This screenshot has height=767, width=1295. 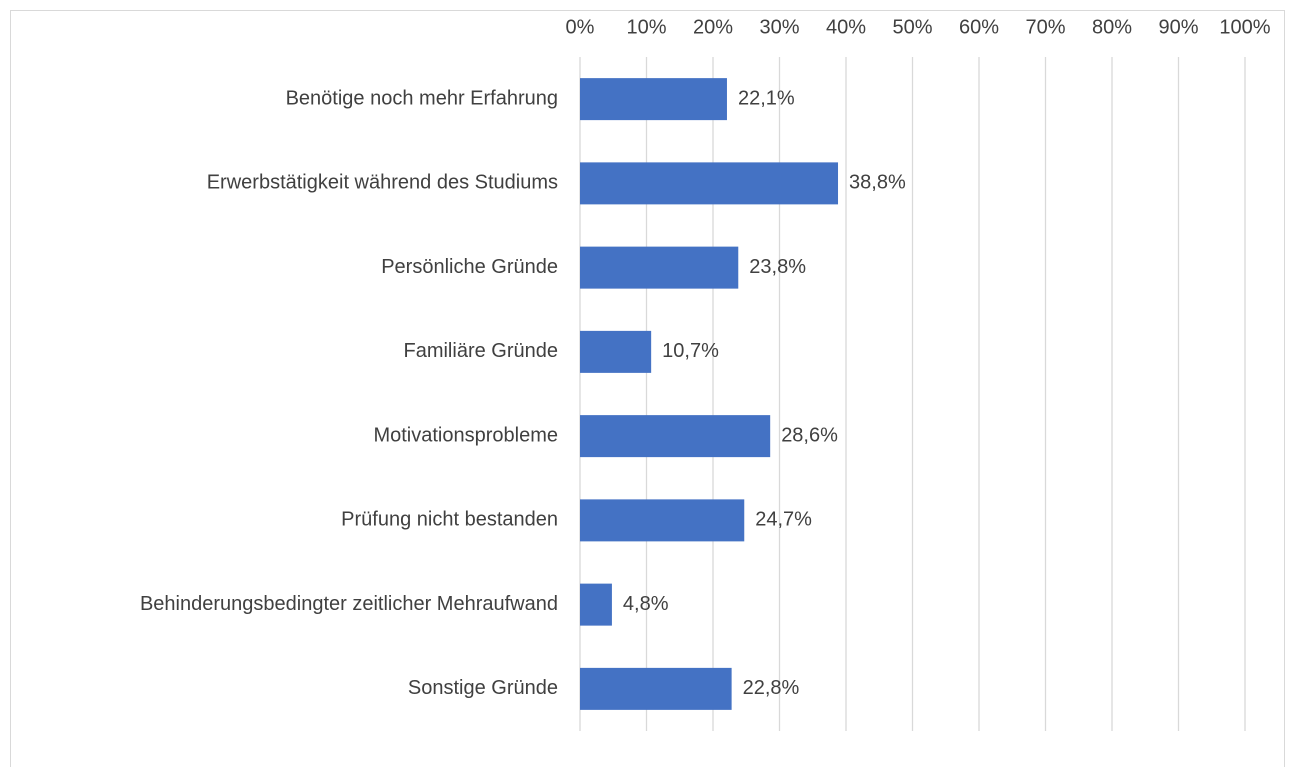 What do you see at coordinates (766, 98) in the screenshot?
I see `data-label: 22,1%` at bounding box center [766, 98].